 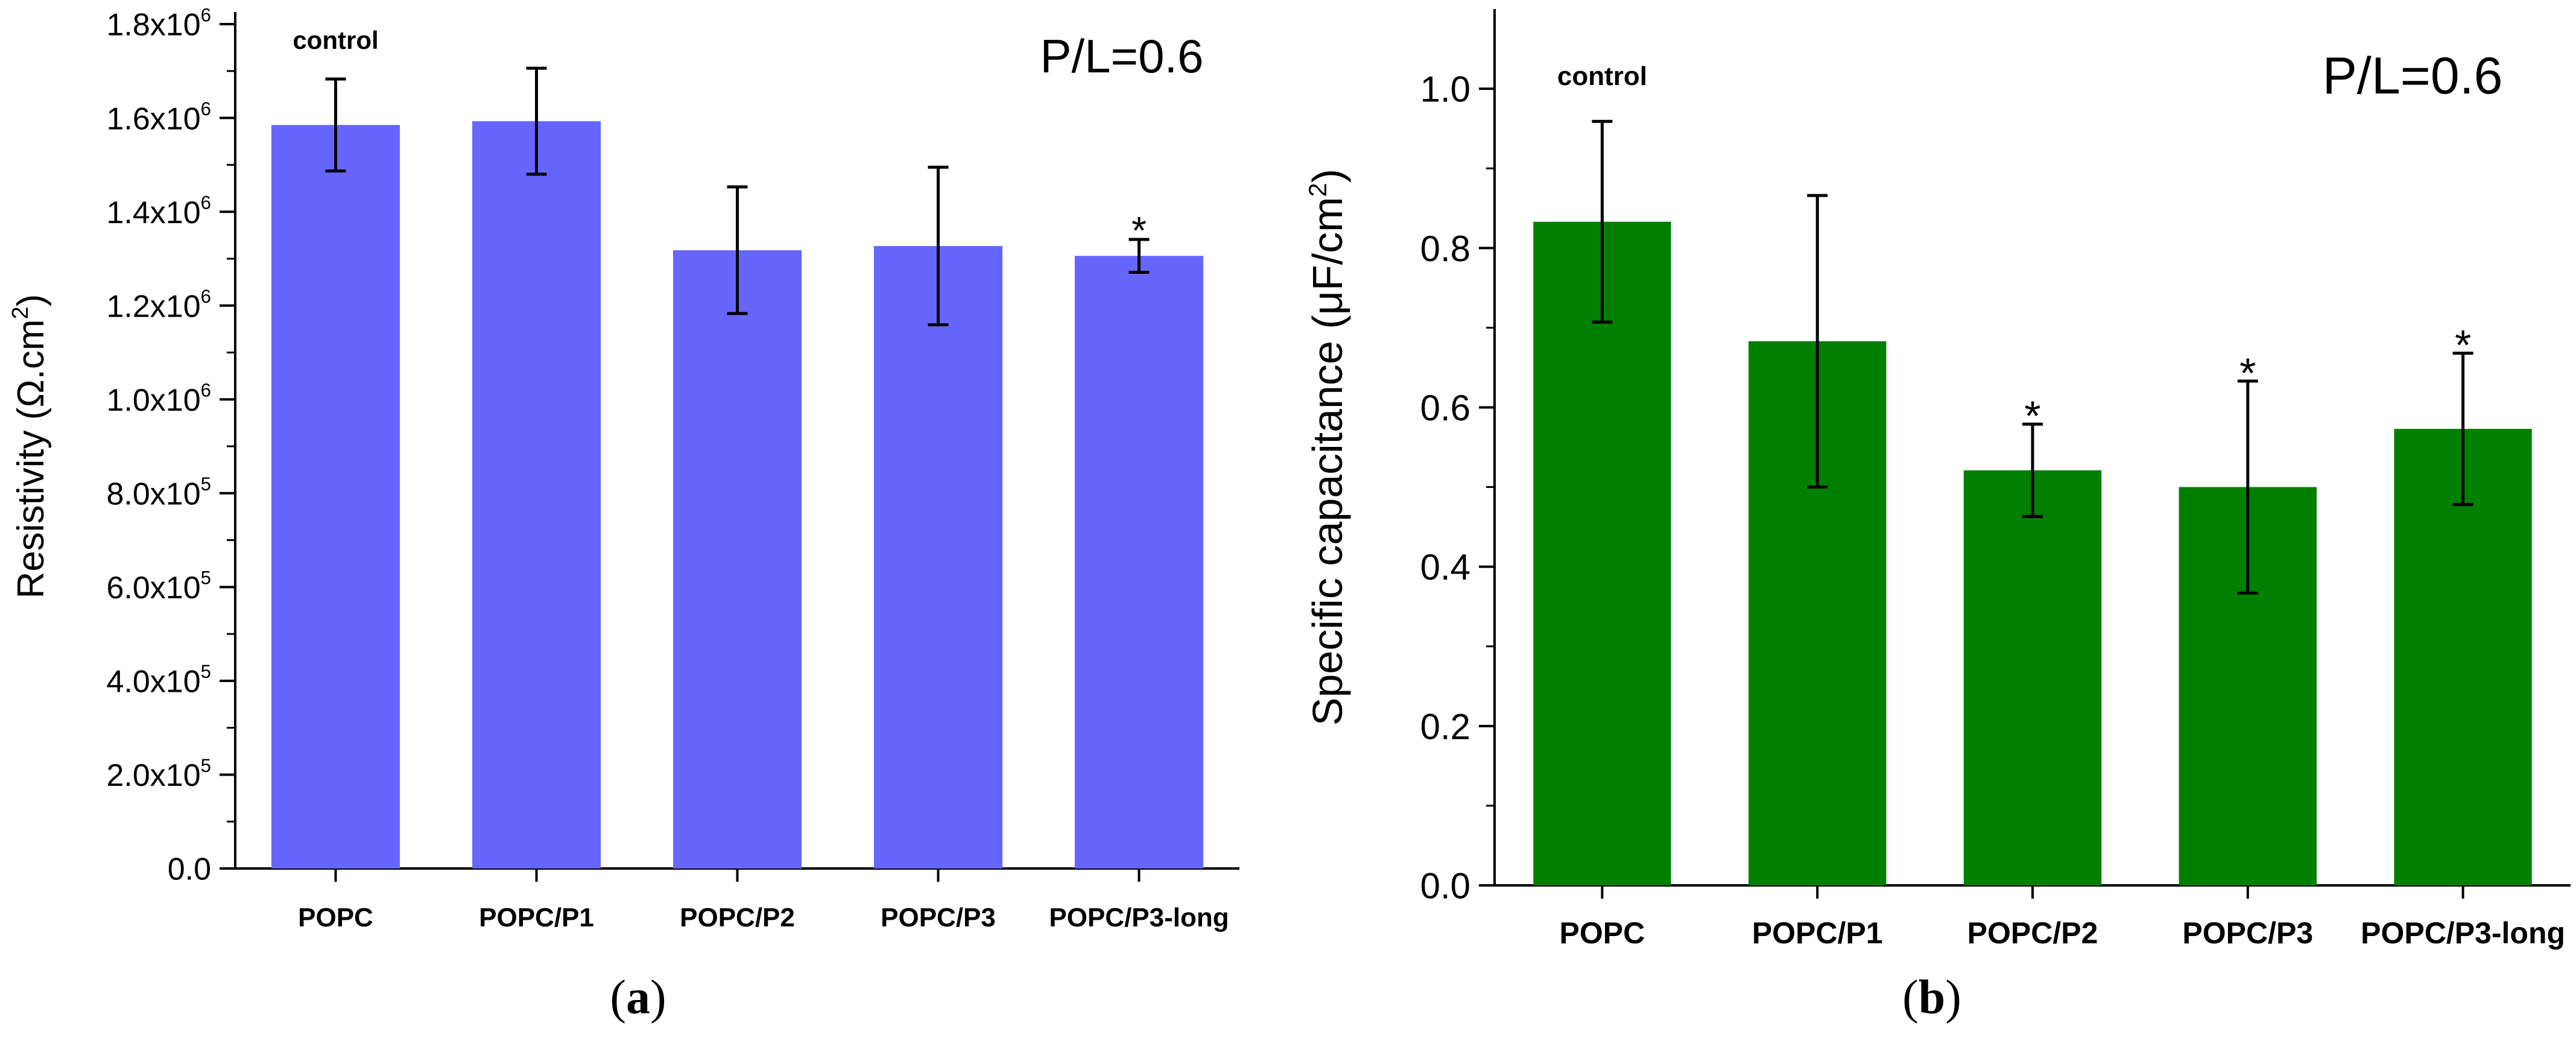 I want to click on y-tick-label: 0.6, so click(x=1445, y=408).